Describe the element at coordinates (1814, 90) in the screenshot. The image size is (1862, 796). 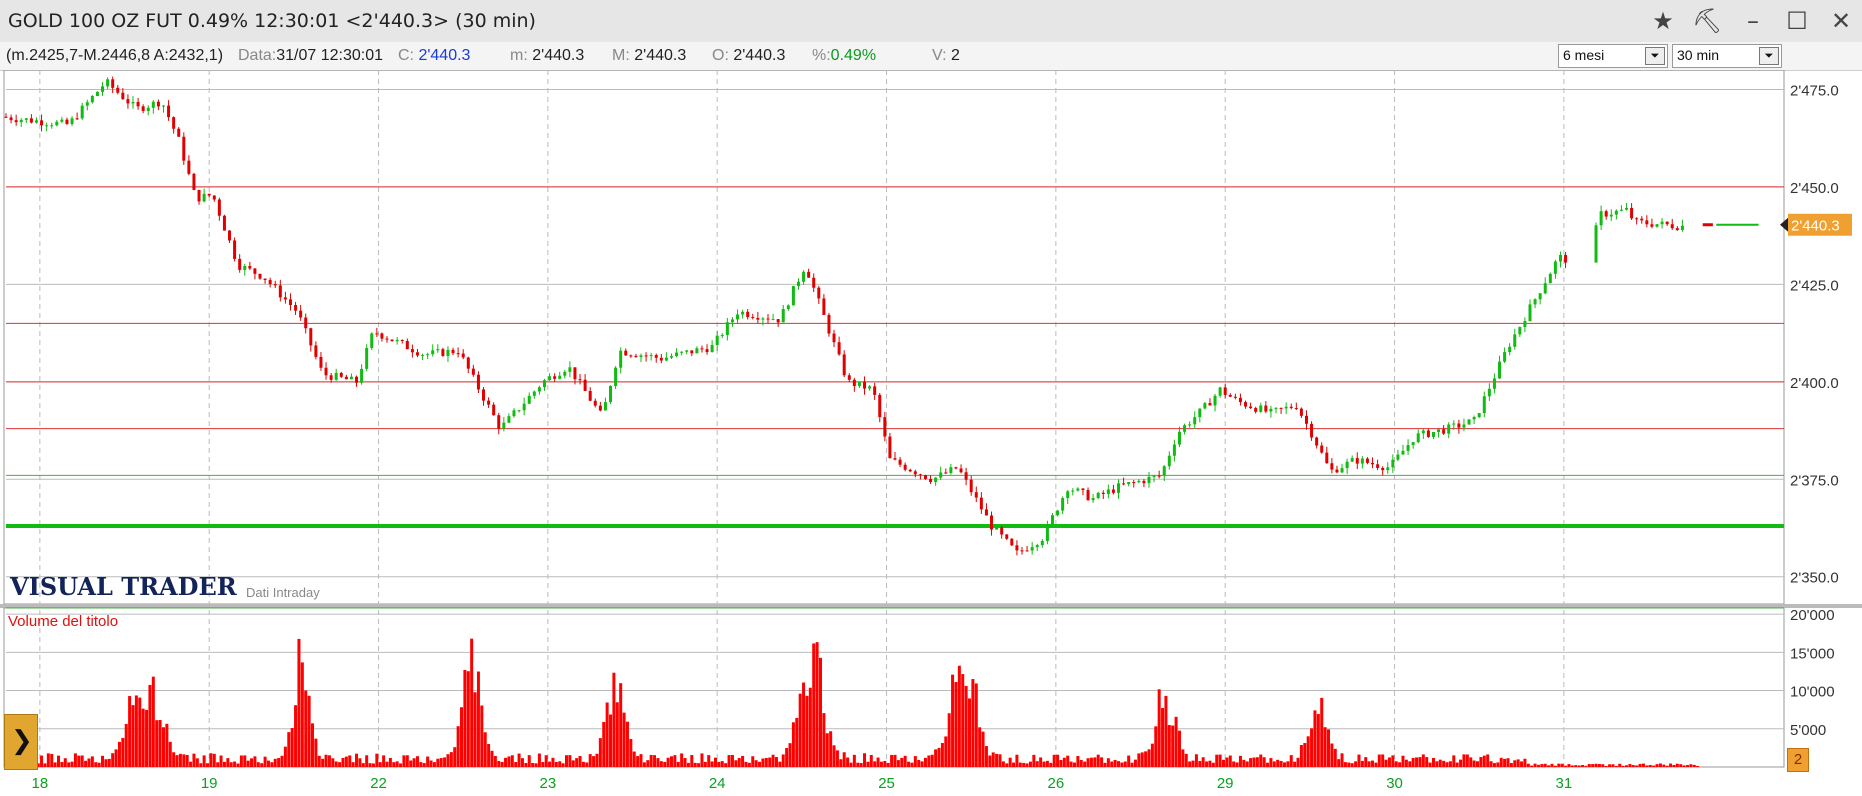
I see `price-tick-label: 2'475.0` at that location.